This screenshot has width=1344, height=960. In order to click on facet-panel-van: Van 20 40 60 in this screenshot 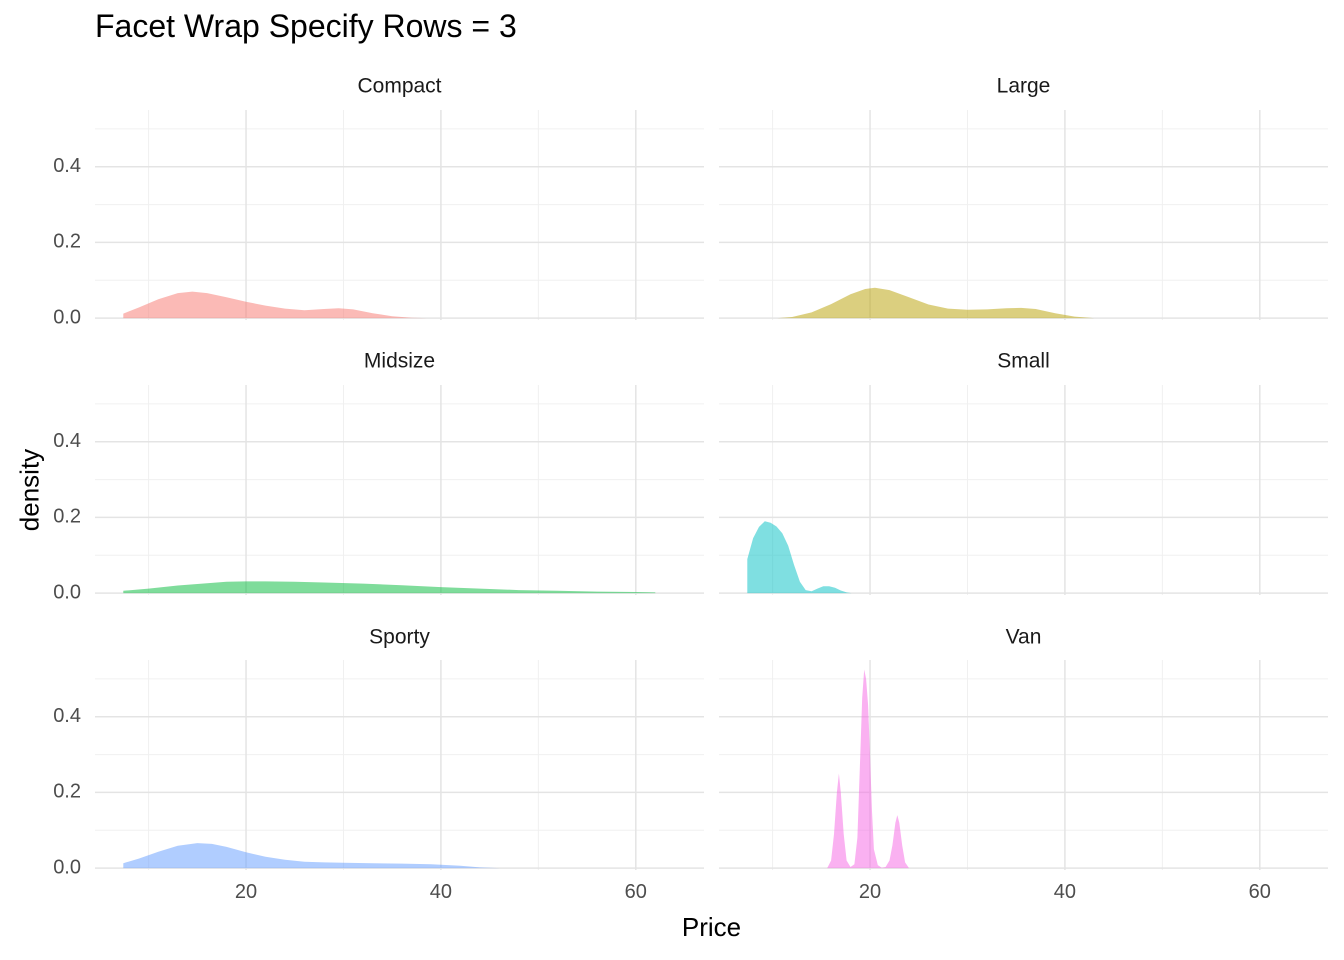, I will do `click(1023, 764)`.